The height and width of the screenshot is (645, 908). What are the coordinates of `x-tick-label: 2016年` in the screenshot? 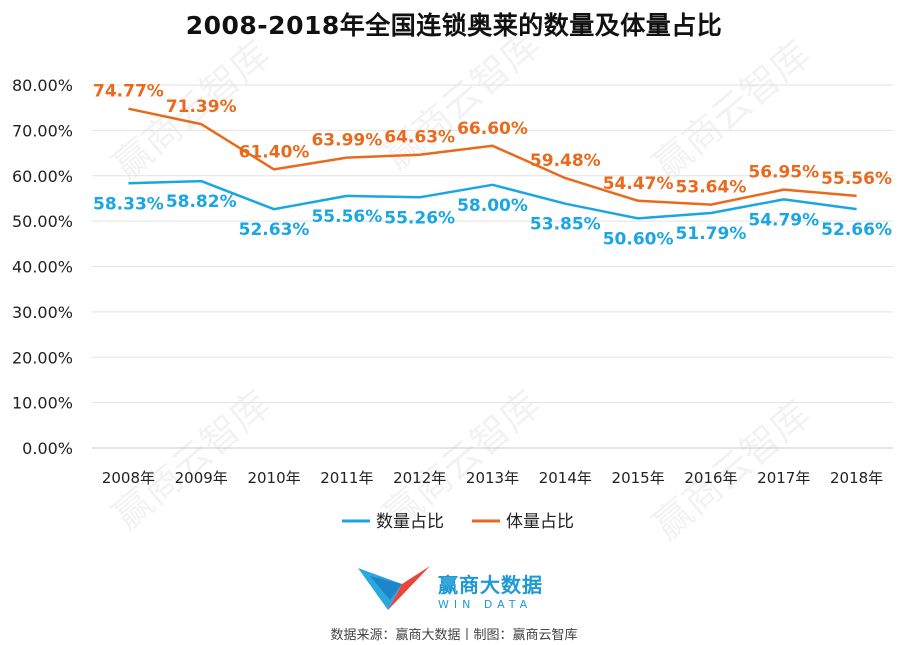 It's located at (710, 478).